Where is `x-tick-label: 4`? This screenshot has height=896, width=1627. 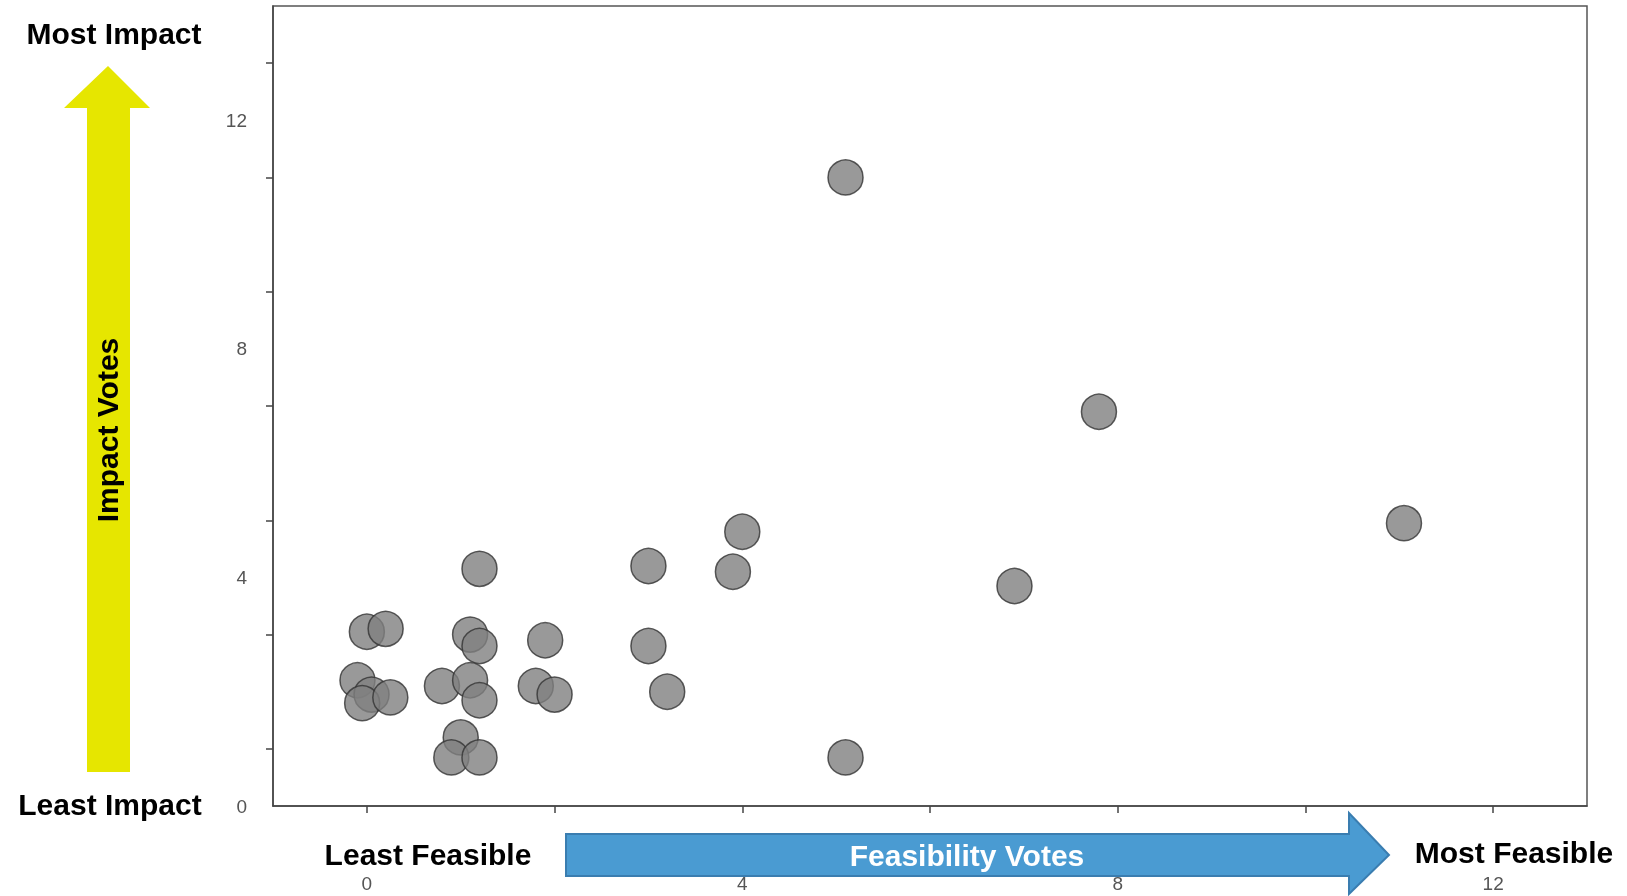 x-tick-label: 4 is located at coordinates (742, 883).